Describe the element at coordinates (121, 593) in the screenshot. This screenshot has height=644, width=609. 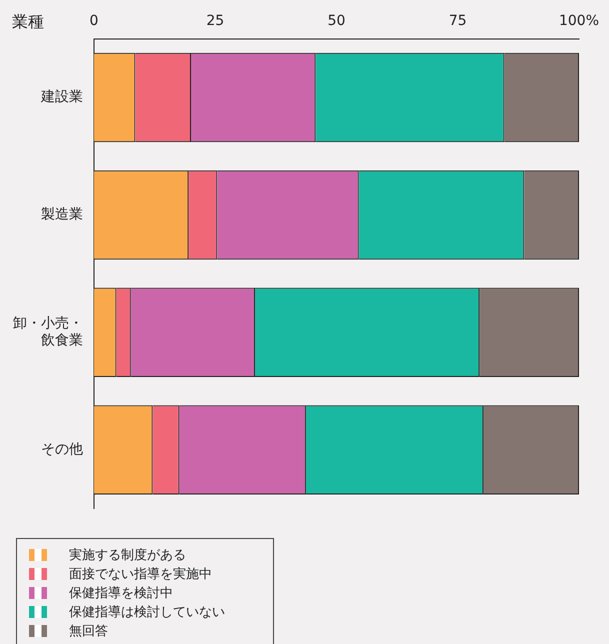
I see `legend-label: 保健指導を検討中` at that location.